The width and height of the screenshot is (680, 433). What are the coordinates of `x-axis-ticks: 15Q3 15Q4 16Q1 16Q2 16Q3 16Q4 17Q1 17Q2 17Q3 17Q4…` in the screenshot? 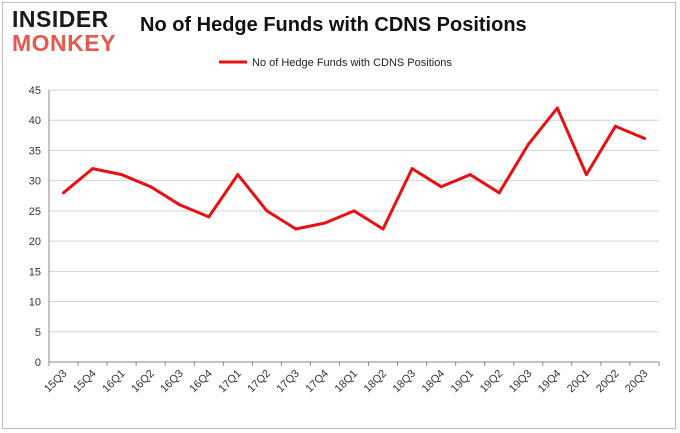 It's located at (351, 379).